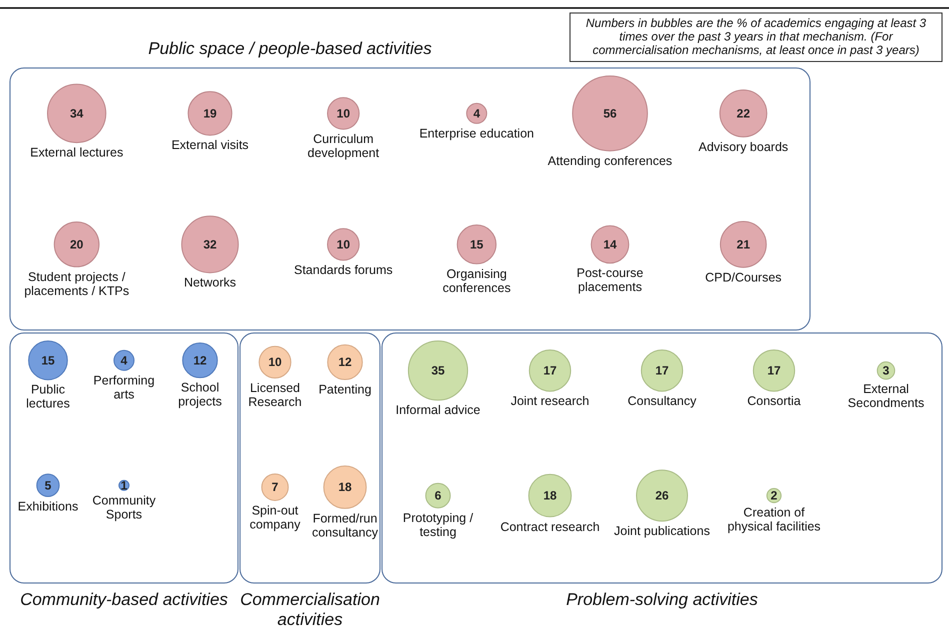  I want to click on category-label: Advisory boards, so click(743, 147).